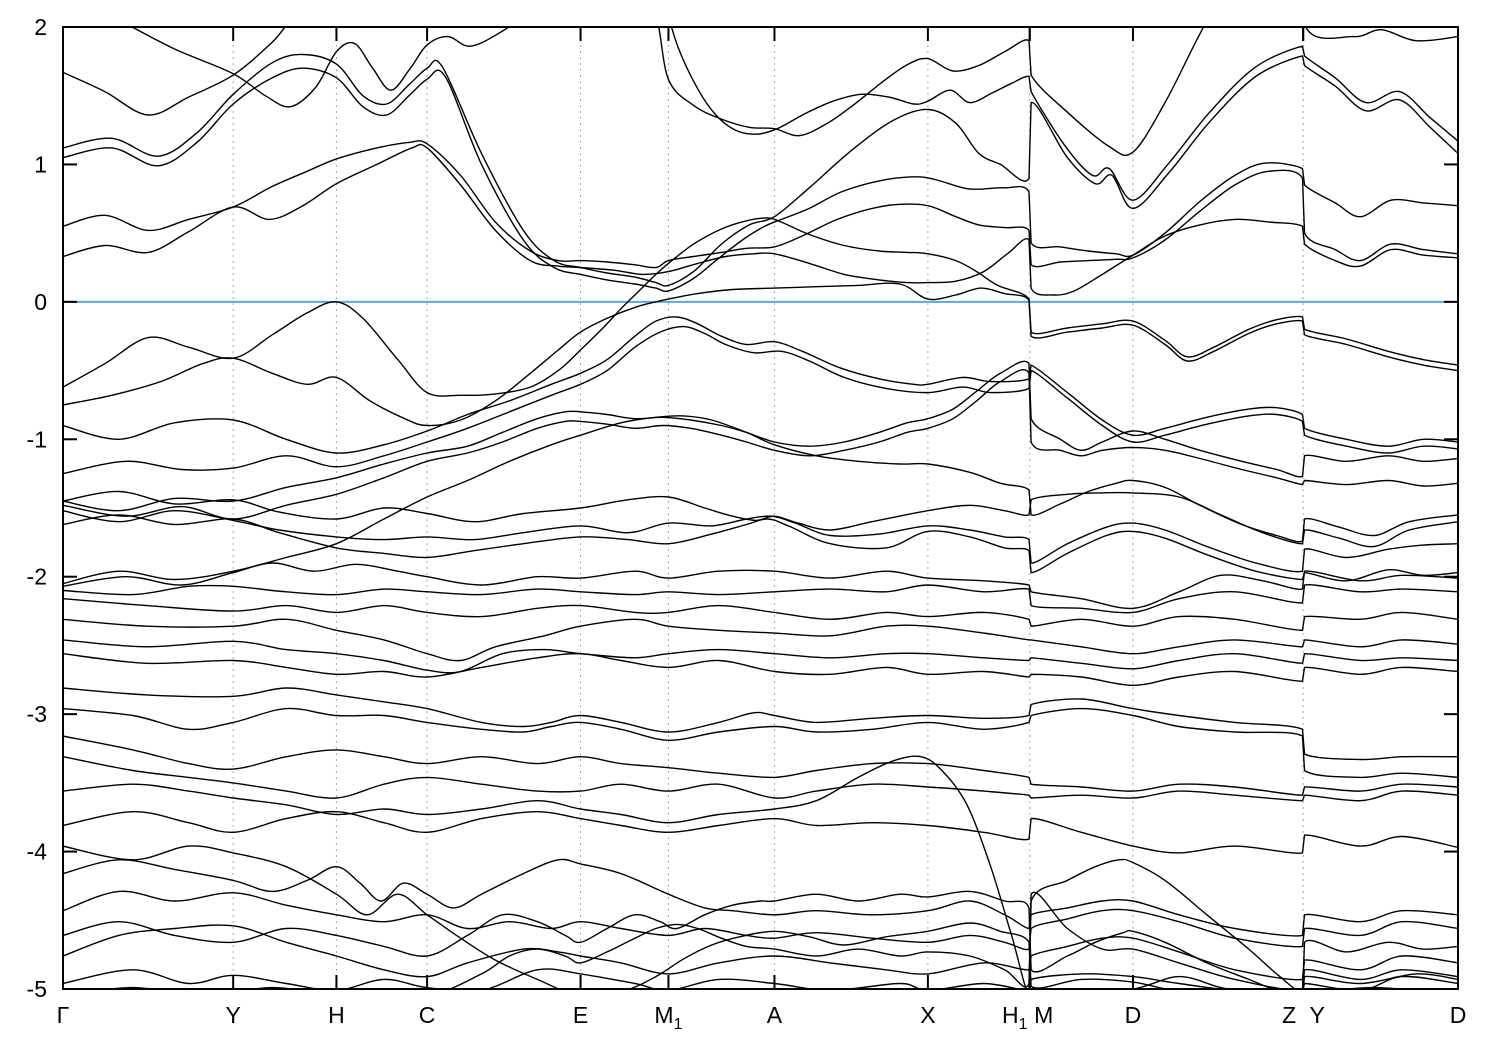  I want to click on kpoint-label: H1, so click(1015, 1017).